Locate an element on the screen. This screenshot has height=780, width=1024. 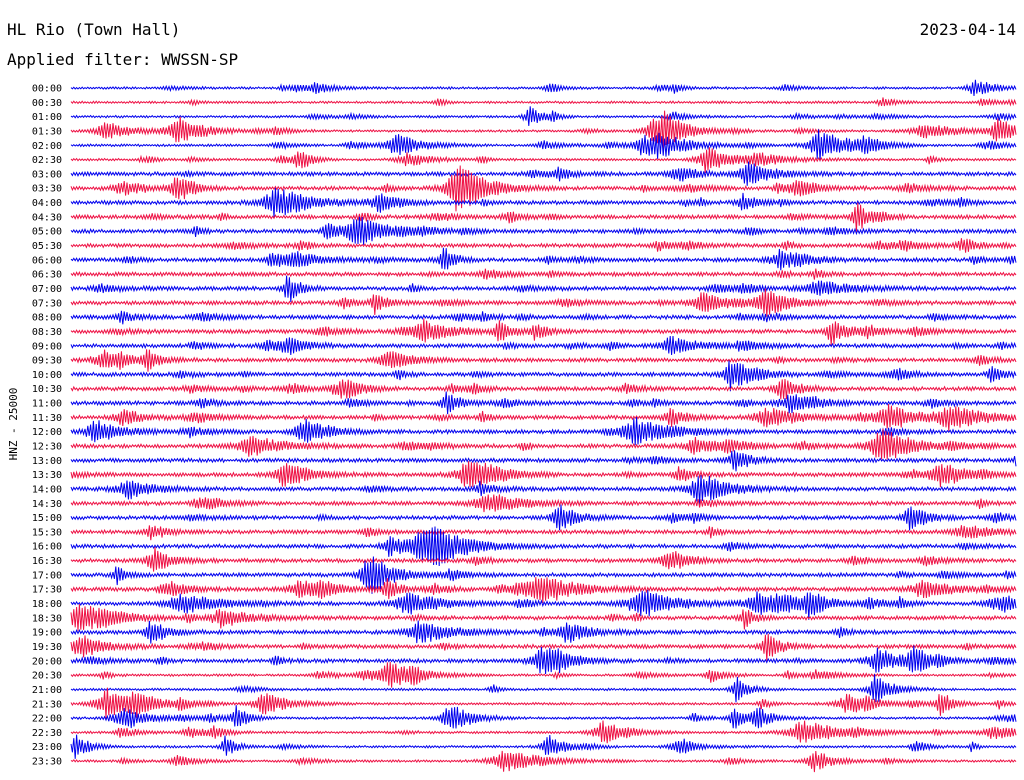
row-label: 21:30 is located at coordinates (47, 704).